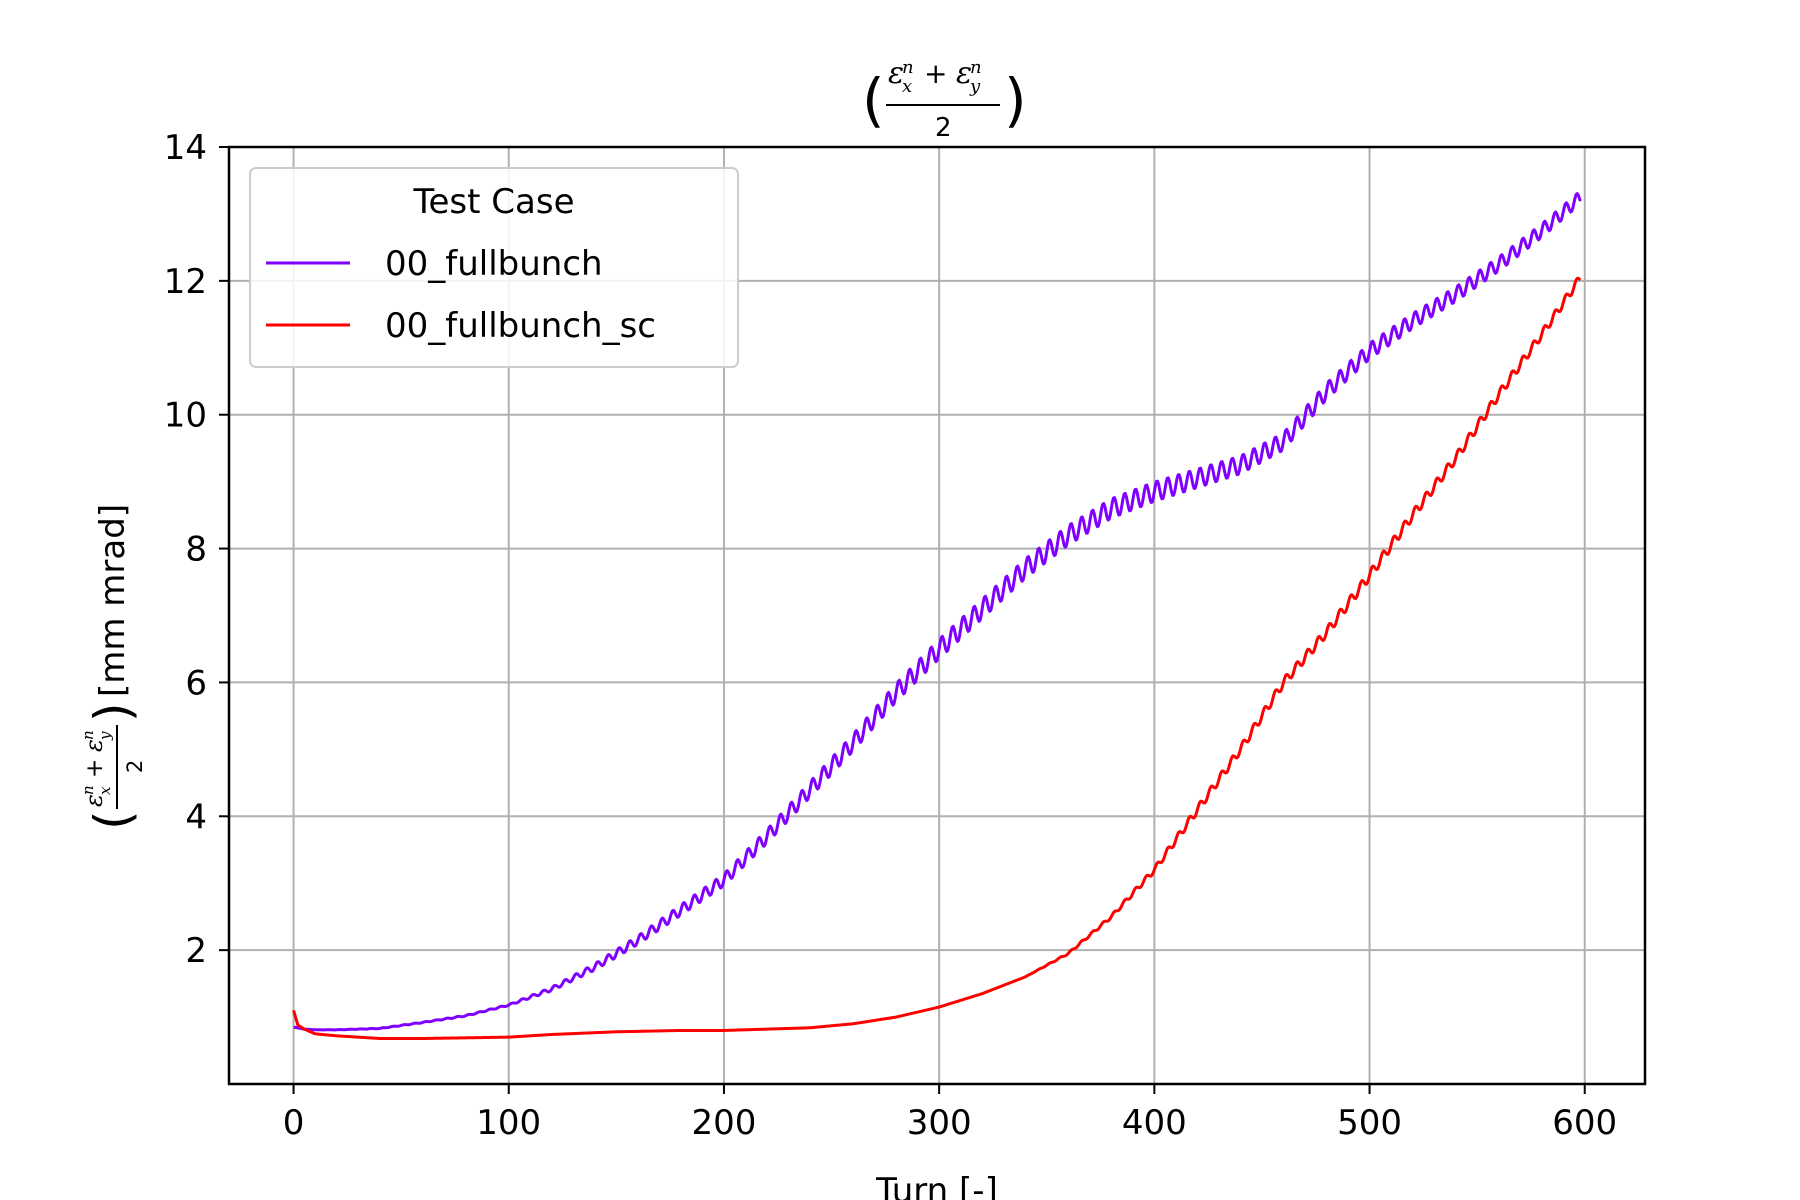  Describe the element at coordinates (873, 100) in the screenshot. I see `title-left-paren: (` at that location.